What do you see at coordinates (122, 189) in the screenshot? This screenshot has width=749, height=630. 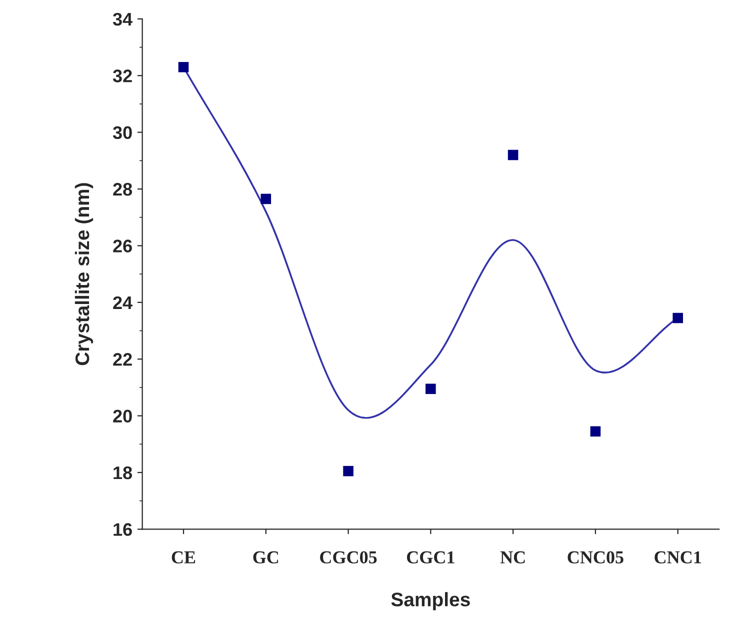 I see `y-tick-label: 28` at bounding box center [122, 189].